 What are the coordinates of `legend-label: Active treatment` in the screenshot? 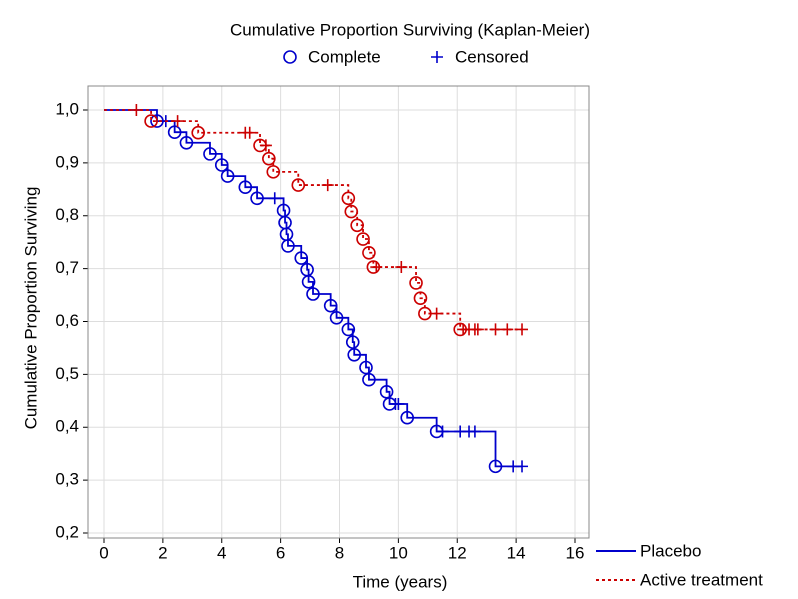 It's located at (701, 579).